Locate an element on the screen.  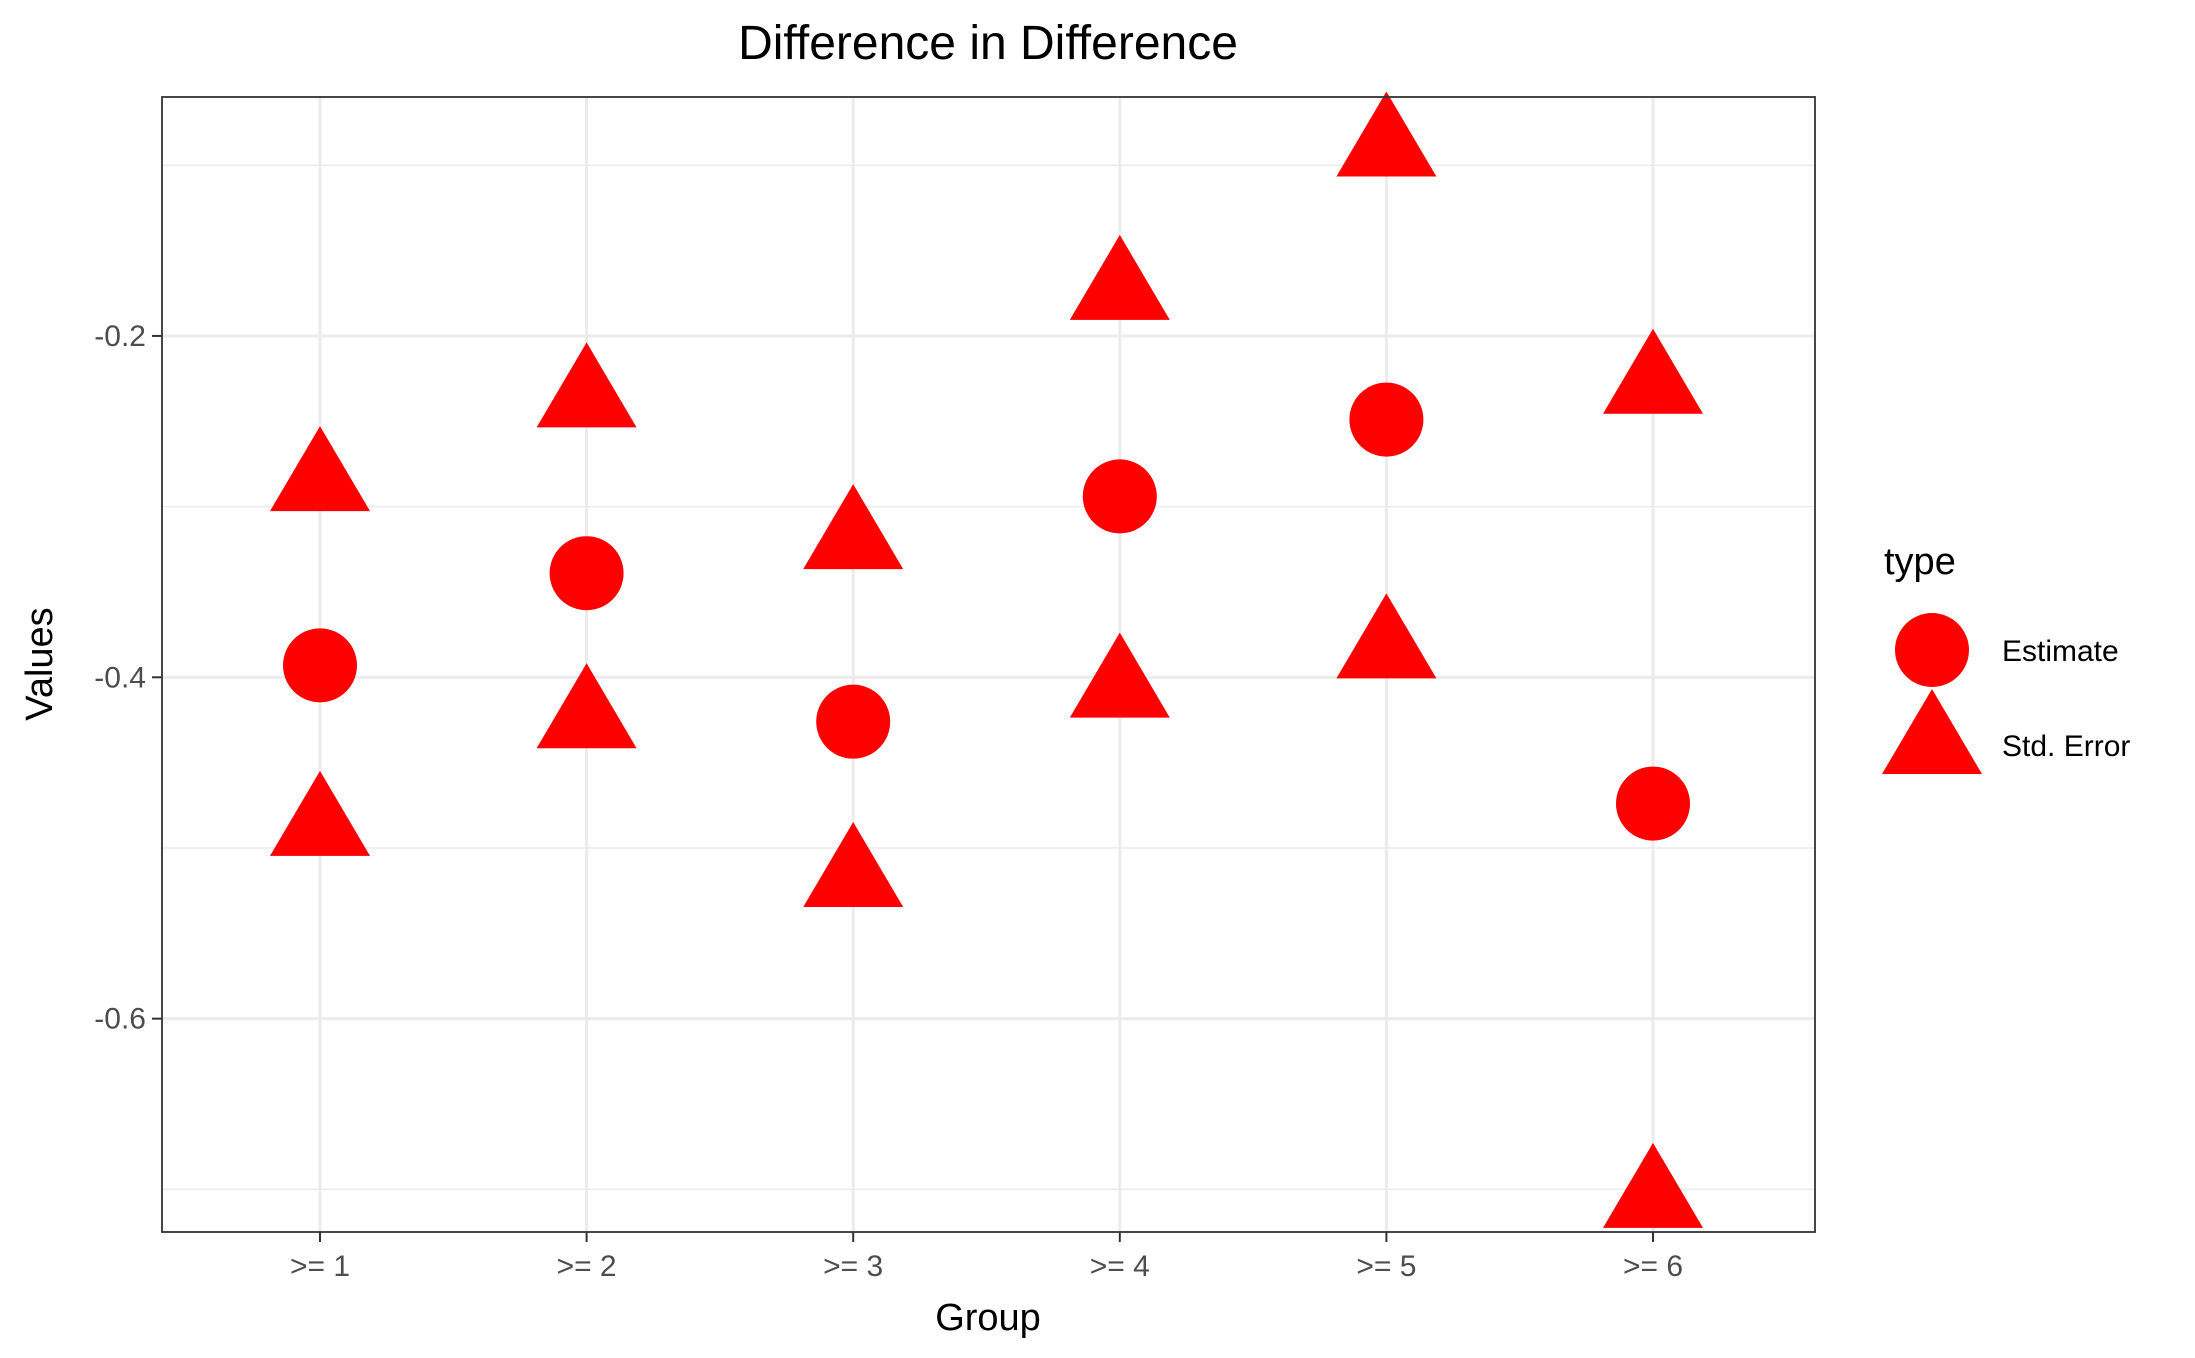
legend-key-estimate is located at coordinates (1932, 650).